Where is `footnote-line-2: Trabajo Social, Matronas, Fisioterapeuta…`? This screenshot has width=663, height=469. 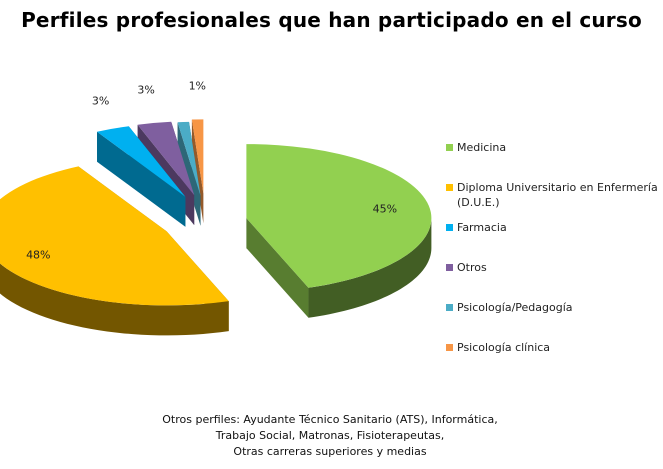 footnote-line-2: Trabajo Social, Matronas, Fisioterapeuta… is located at coordinates (330, 435).